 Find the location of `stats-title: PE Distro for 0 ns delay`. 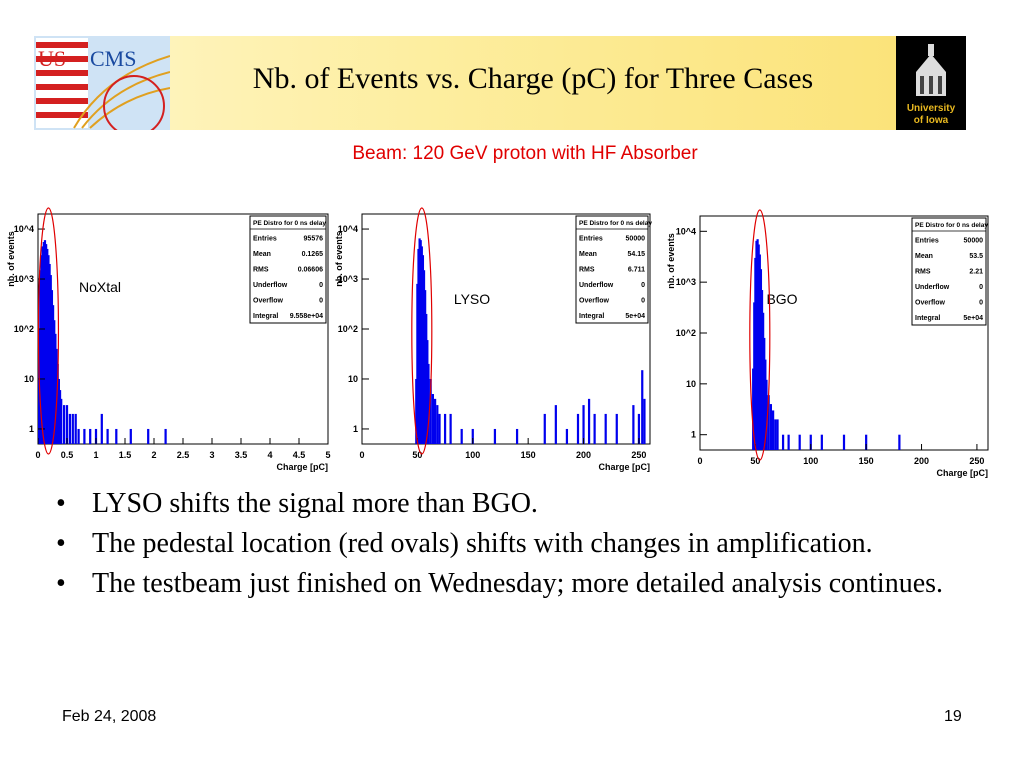

stats-title: PE Distro for 0 ns delay is located at coordinates (951, 225).